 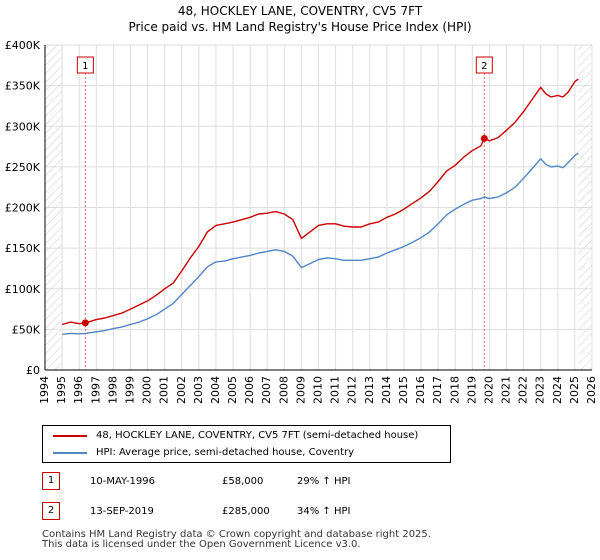 I want to click on x-tick-label: 2020, so click(x=488, y=390).